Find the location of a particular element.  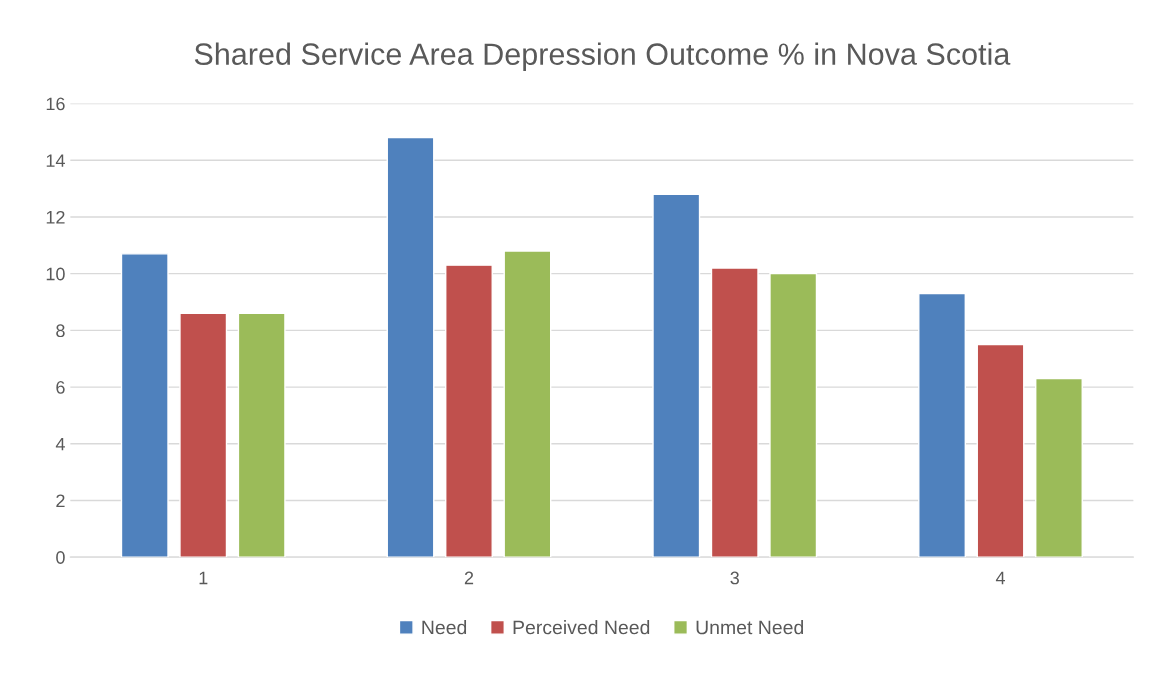

y-tick-label: 16 is located at coordinates (55, 104).